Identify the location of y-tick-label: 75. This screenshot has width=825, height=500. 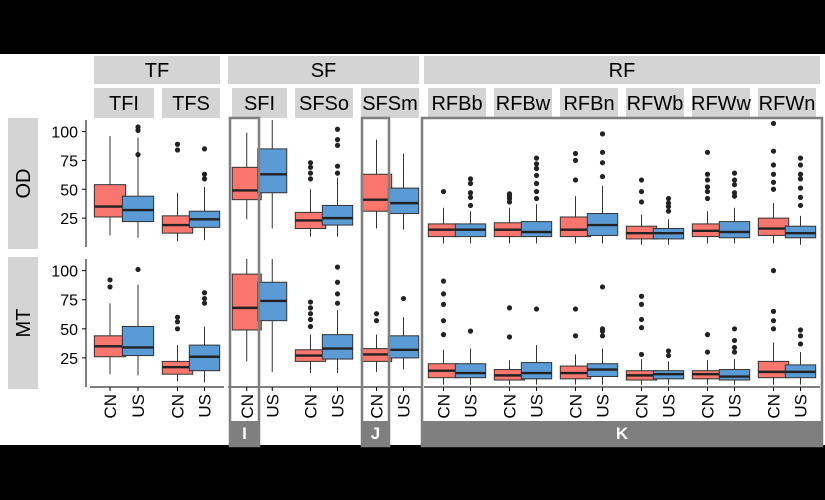
(69, 301).